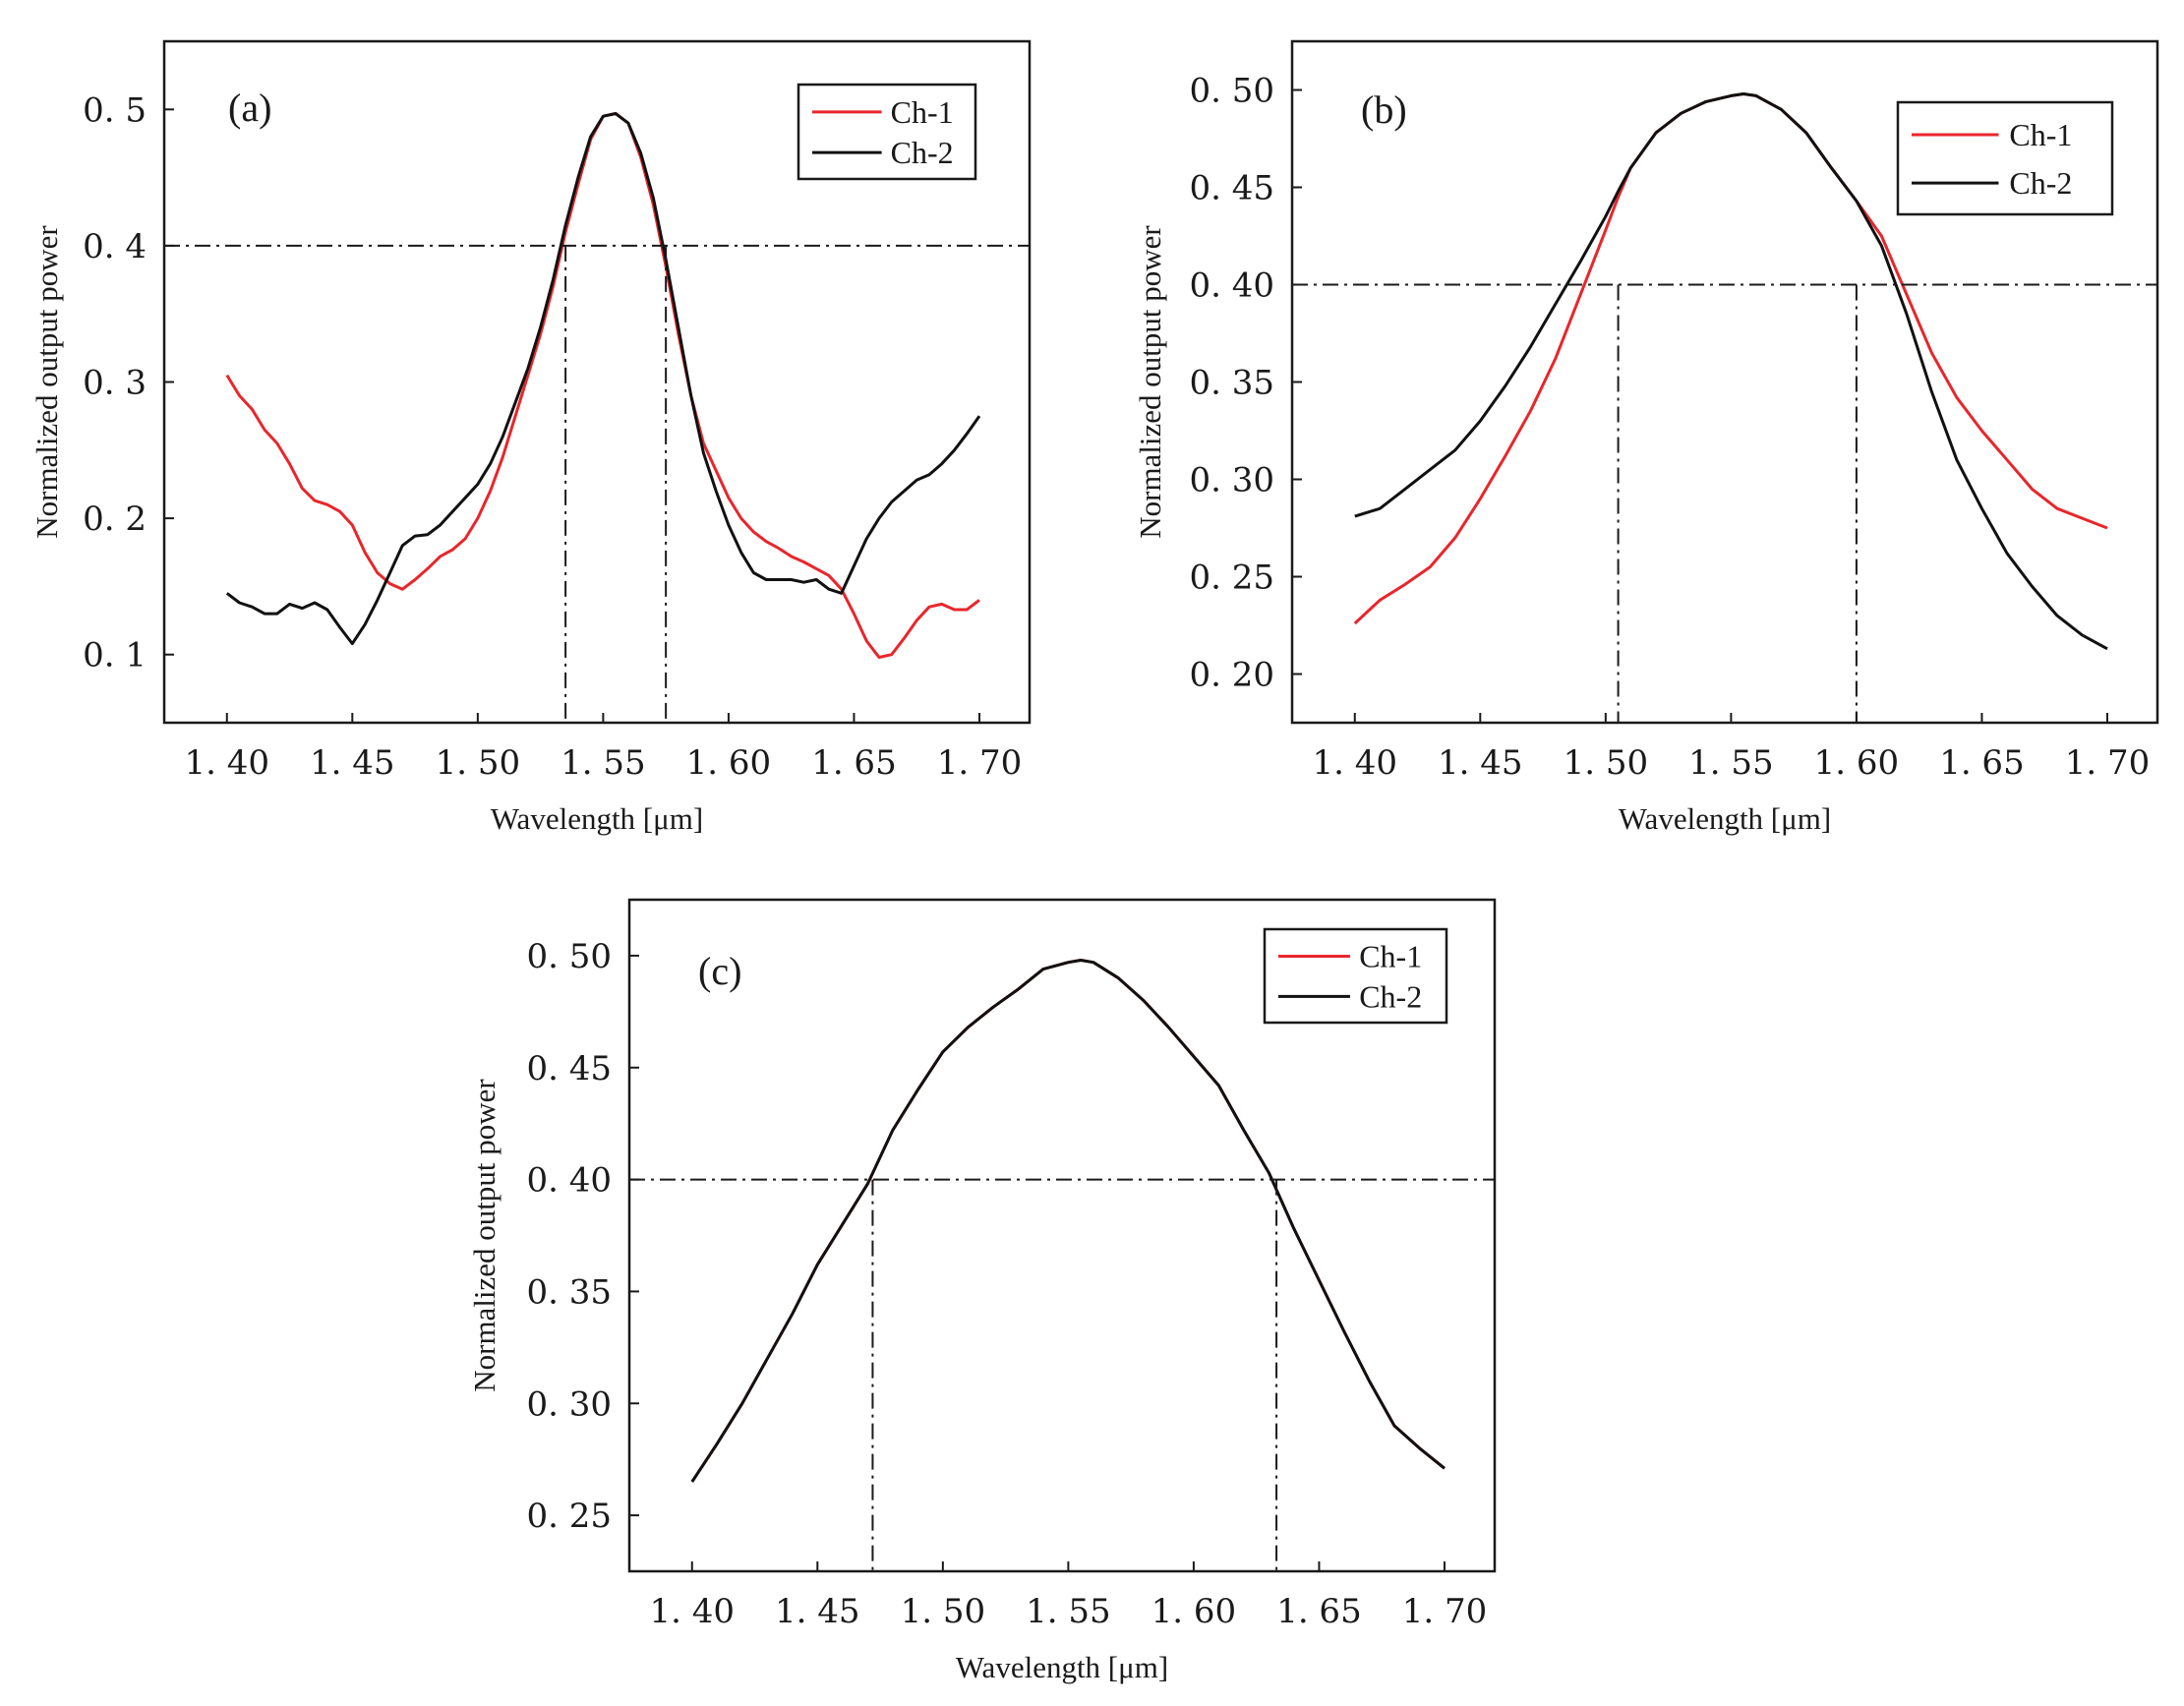  I want to click on y-tick-label: 0. 20, so click(1231, 675).